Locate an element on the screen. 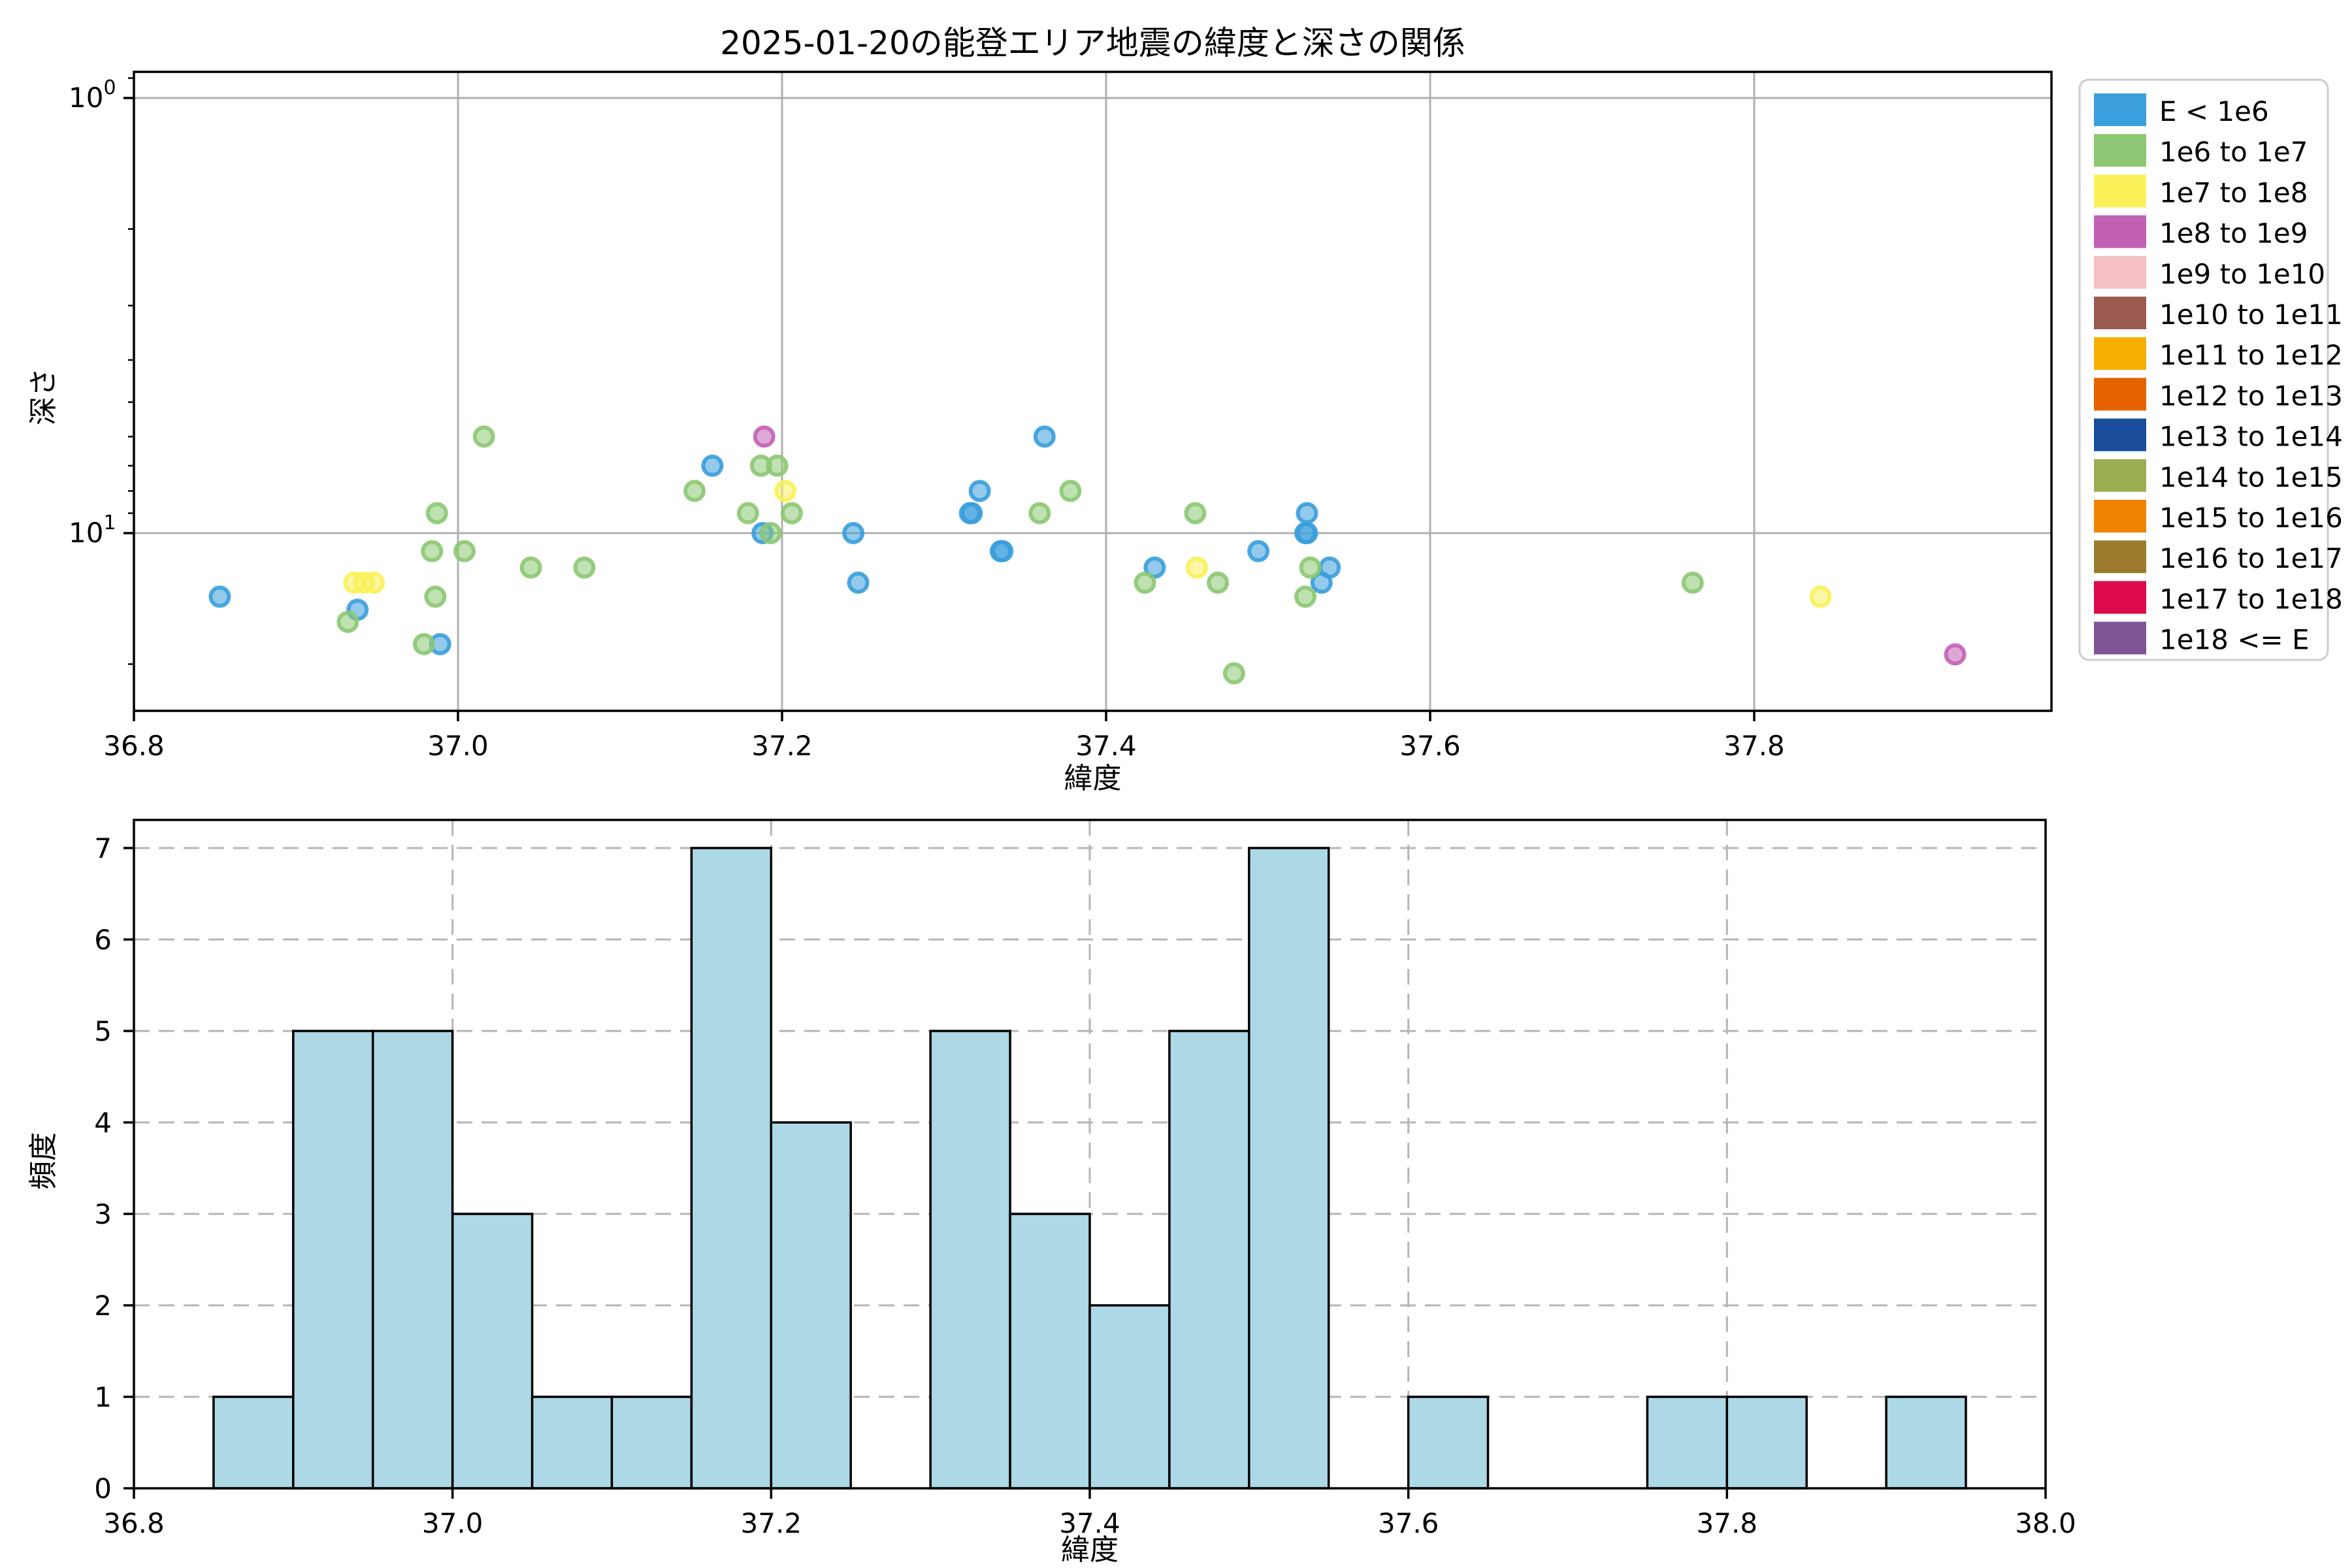 The height and width of the screenshot is (1568, 2352). x-tick-label: 37.8 is located at coordinates (1727, 1523).